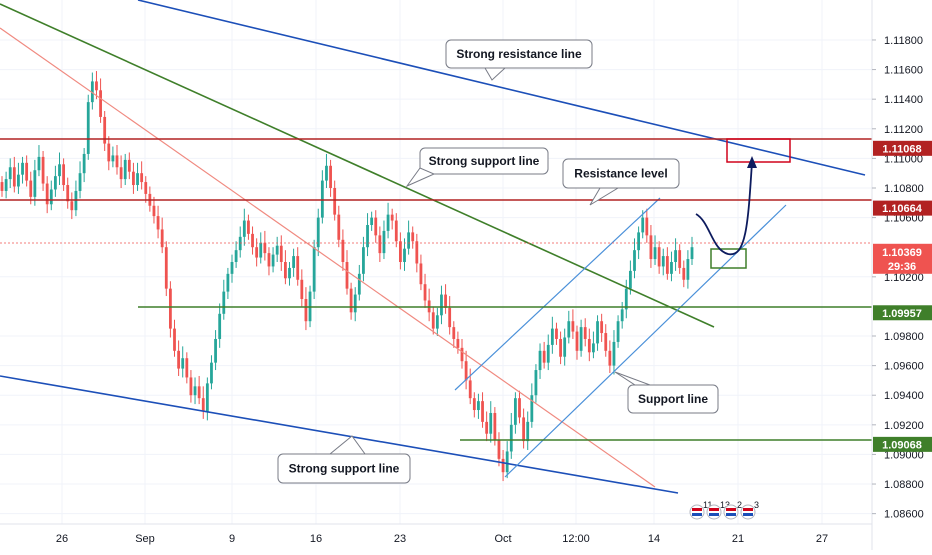 Image resolution: width=932 pixels, height=555 pixels. What do you see at coordinates (724, 208) in the screenshot?
I see `projection-arrow-path` at bounding box center [724, 208].